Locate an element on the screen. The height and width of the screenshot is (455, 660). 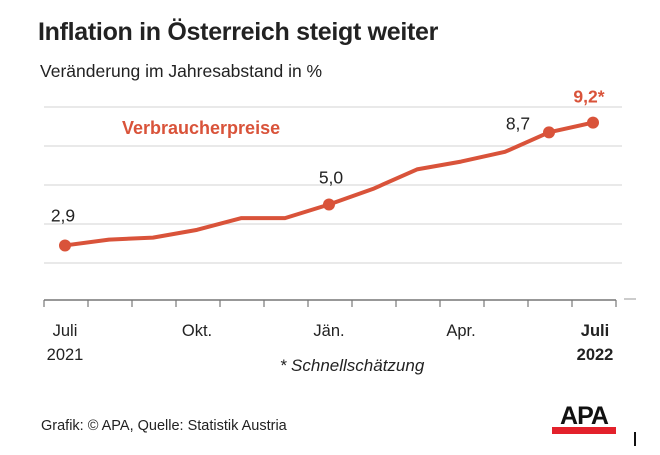
data-label: 9,2* is located at coordinates (588, 97).